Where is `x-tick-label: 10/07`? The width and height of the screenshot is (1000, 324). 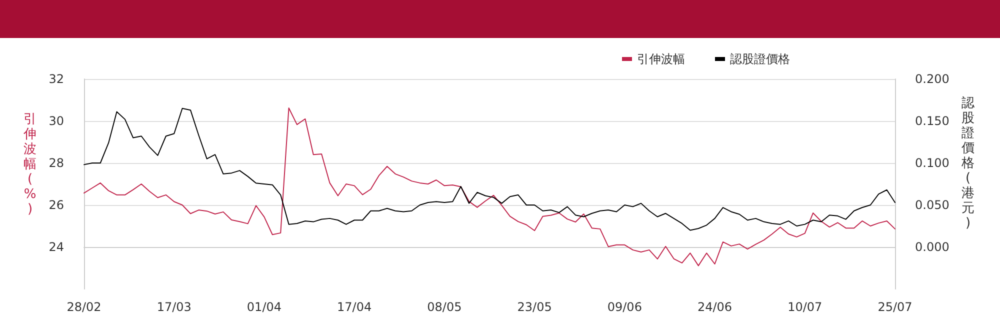 x-tick-label: 10/07 is located at coordinates (805, 307).